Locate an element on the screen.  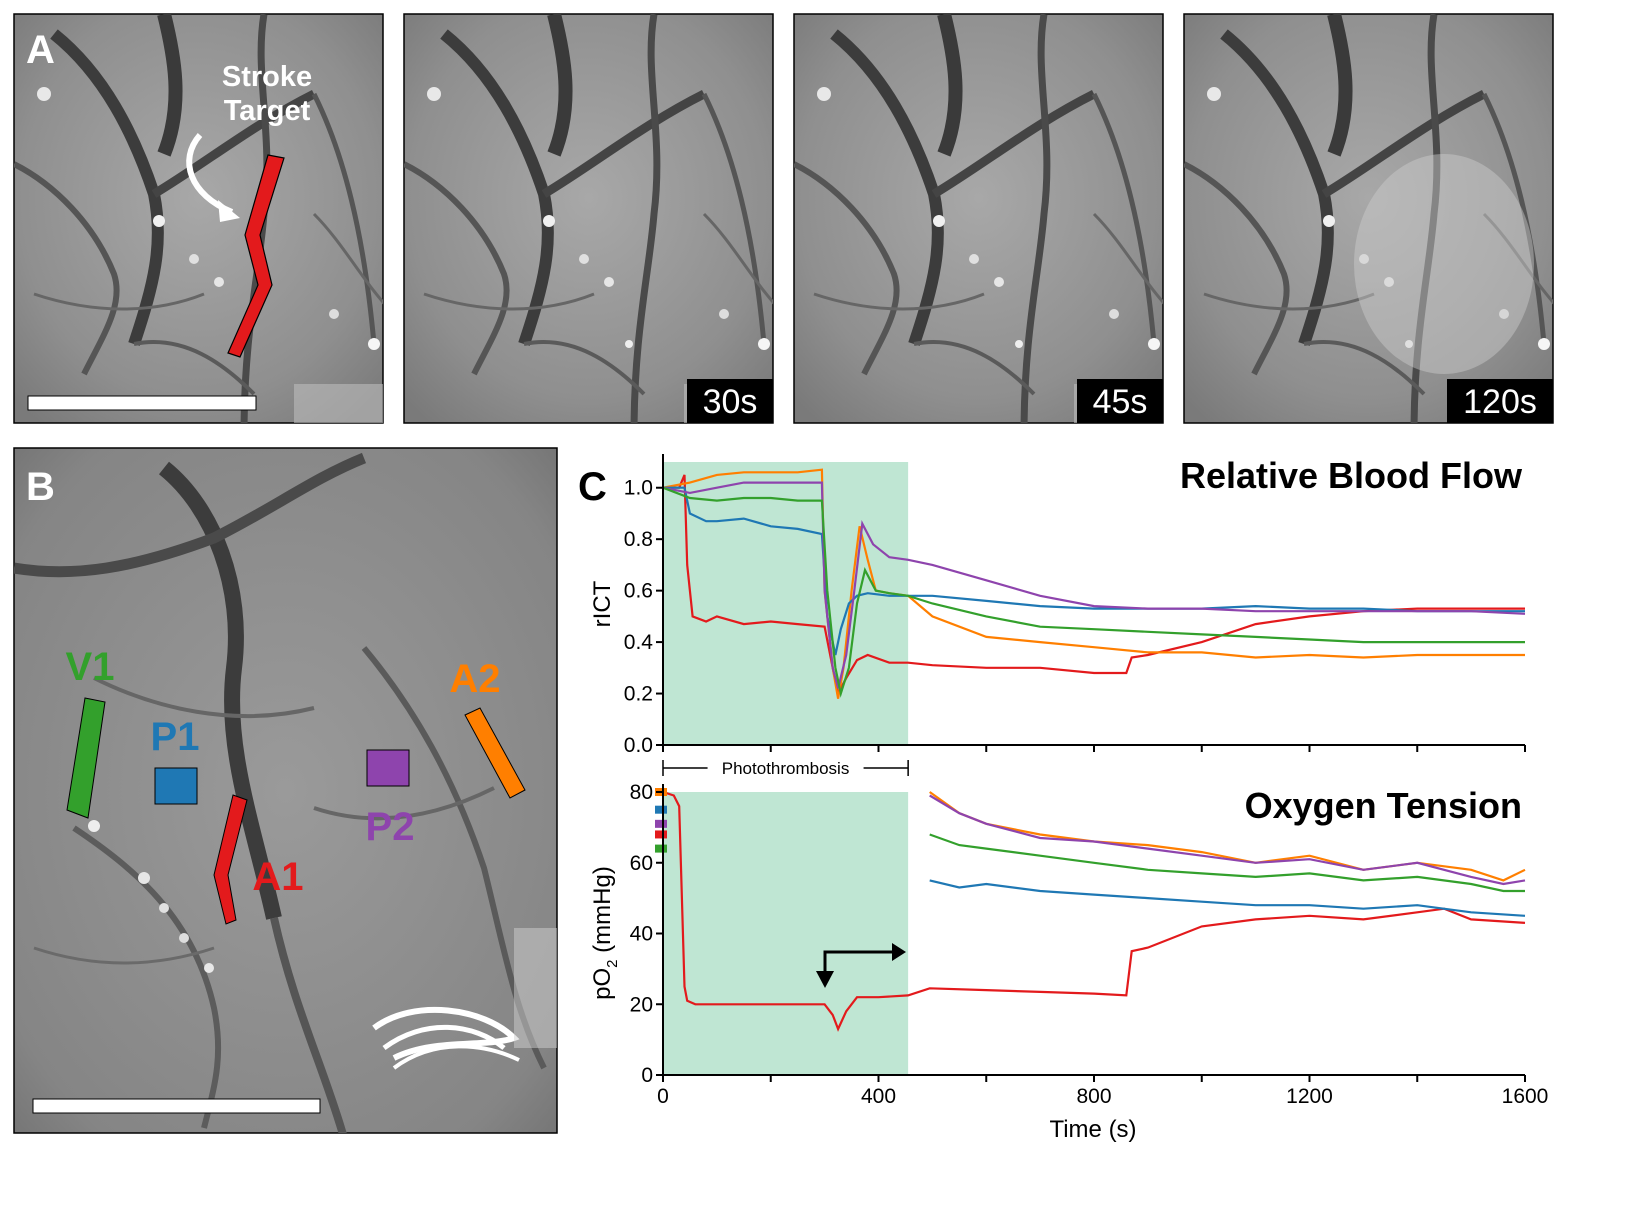
y-tick-label: 40 is located at coordinates (641, 934).